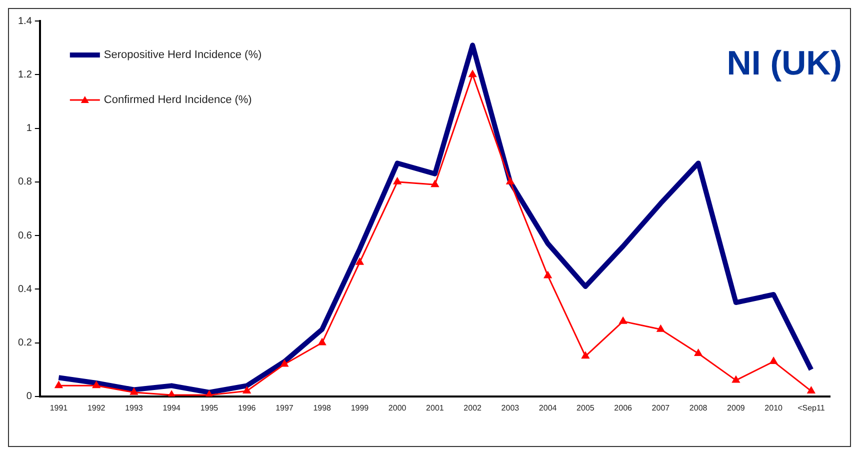 This screenshot has width=859, height=455. Describe the element at coordinates (661, 407) in the screenshot. I see `x-tick-label: 2007` at that location.